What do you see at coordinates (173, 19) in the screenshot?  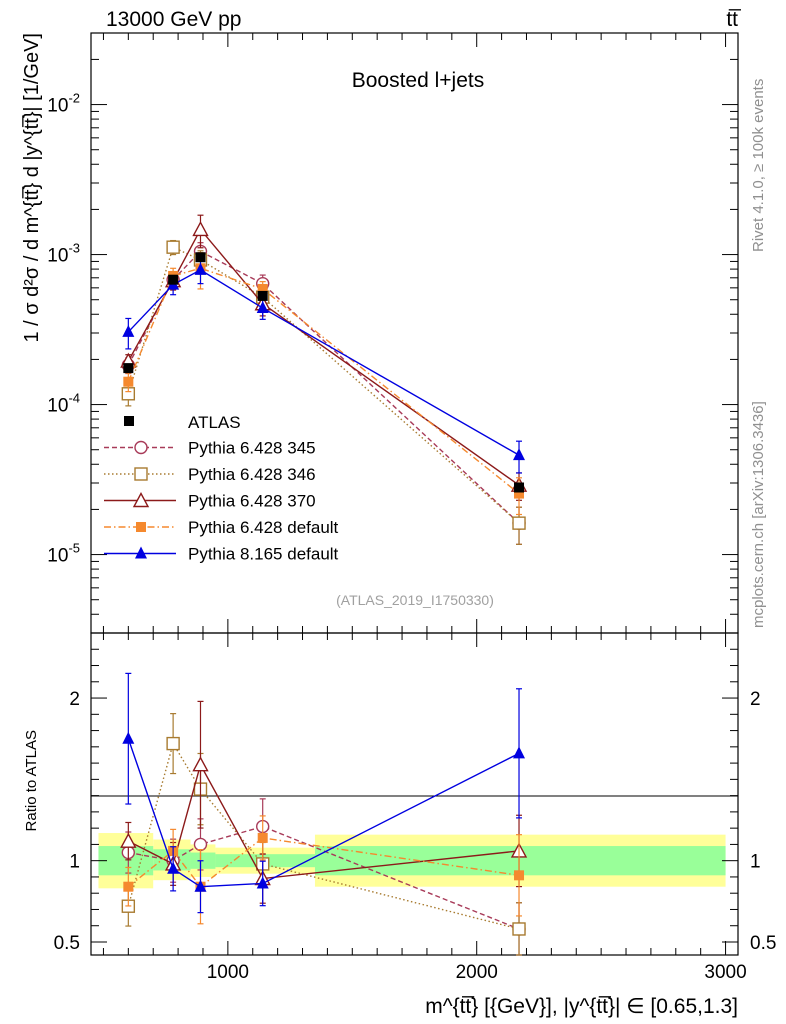 I see `header-left: 13000 GeV pp` at bounding box center [173, 19].